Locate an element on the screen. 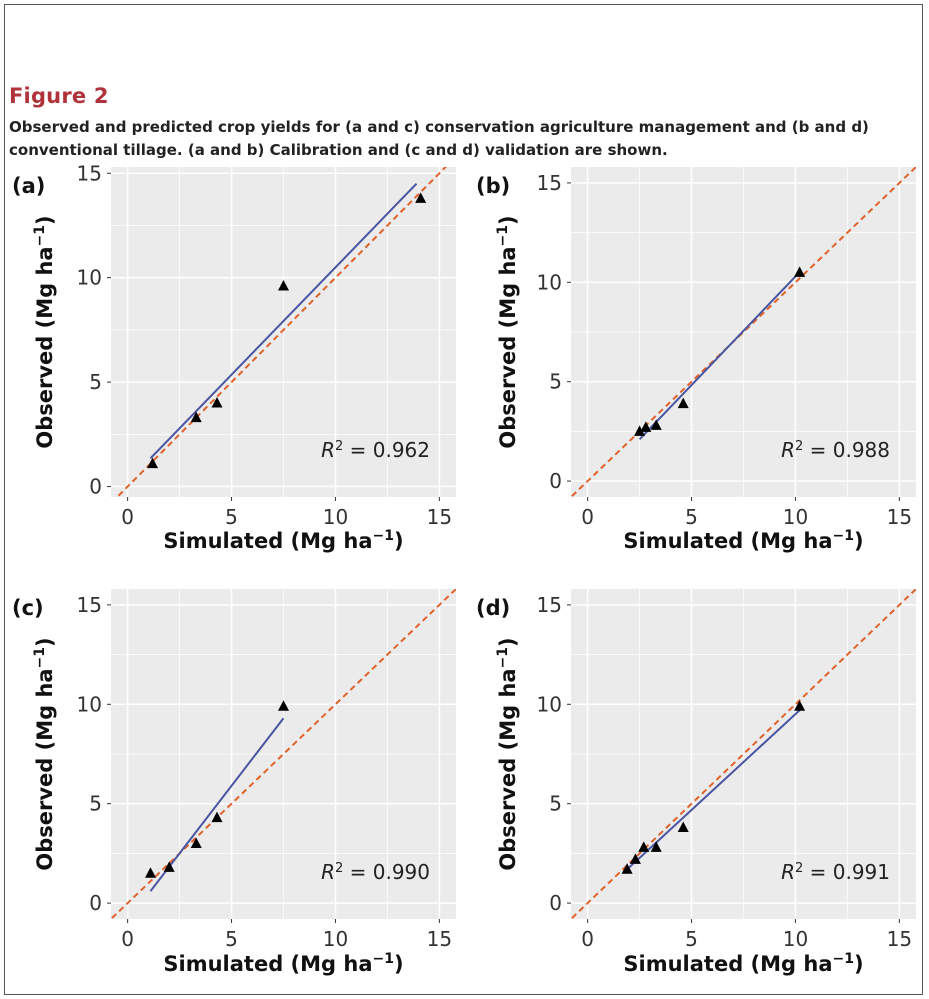  panel-letter: (d) is located at coordinates (493, 608).